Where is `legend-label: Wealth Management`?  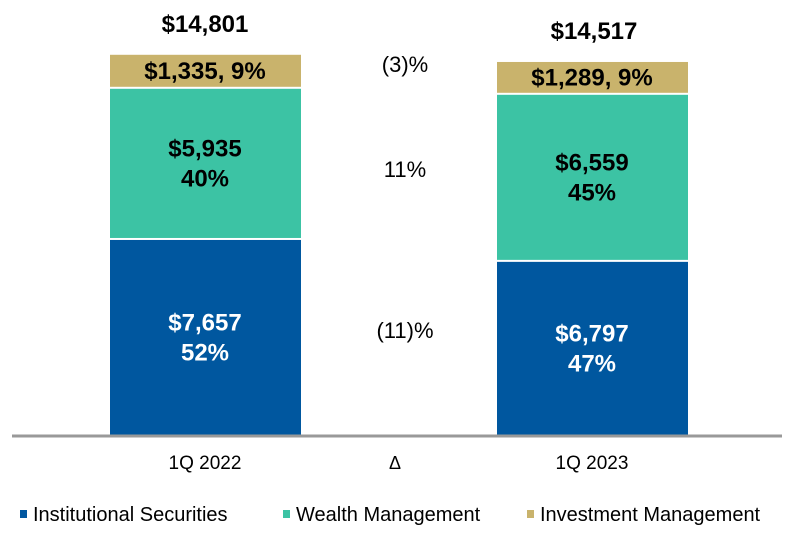 legend-label: Wealth Management is located at coordinates (388, 515).